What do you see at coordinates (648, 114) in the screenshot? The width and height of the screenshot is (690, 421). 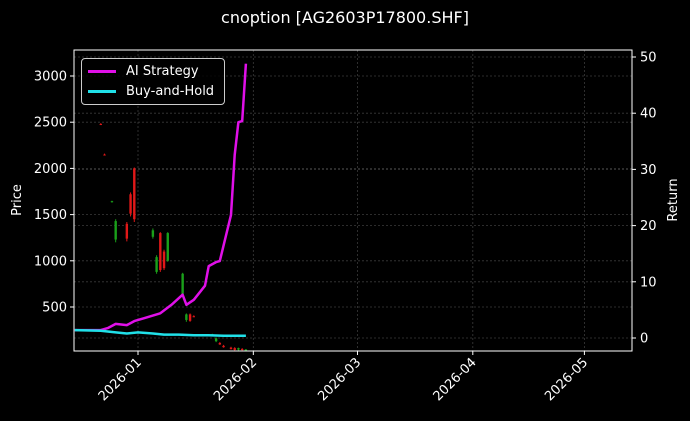 I see `y-tick-label-right: 40` at bounding box center [648, 114].